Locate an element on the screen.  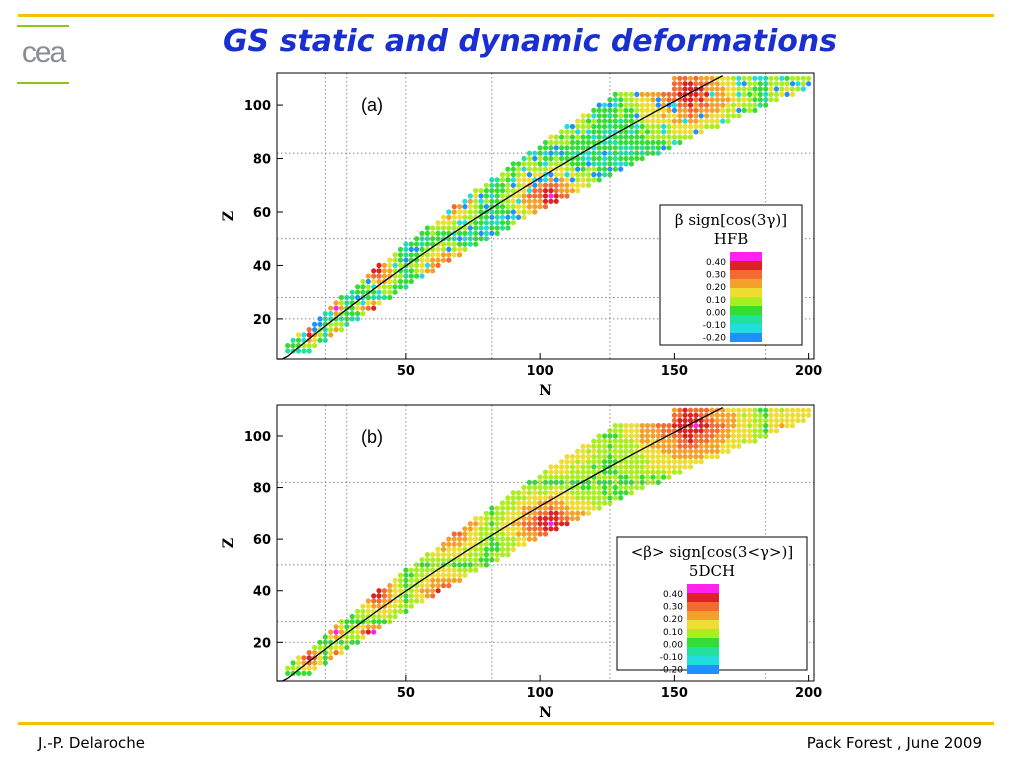
x-tick-label: 50 is located at coordinates (406, 693).